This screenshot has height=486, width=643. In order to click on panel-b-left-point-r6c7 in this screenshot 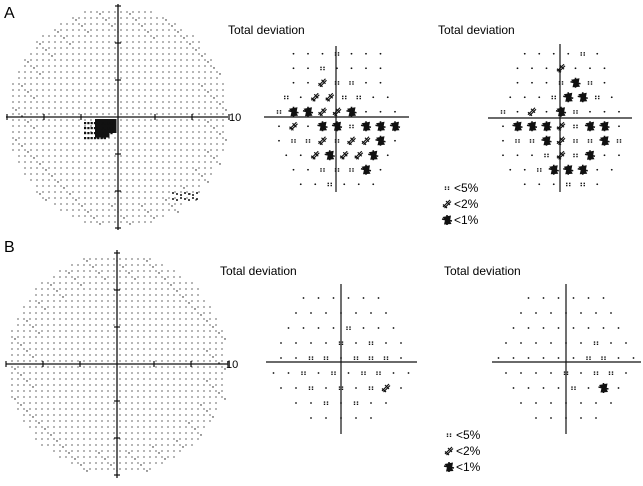, I will do `click(363, 373)`.